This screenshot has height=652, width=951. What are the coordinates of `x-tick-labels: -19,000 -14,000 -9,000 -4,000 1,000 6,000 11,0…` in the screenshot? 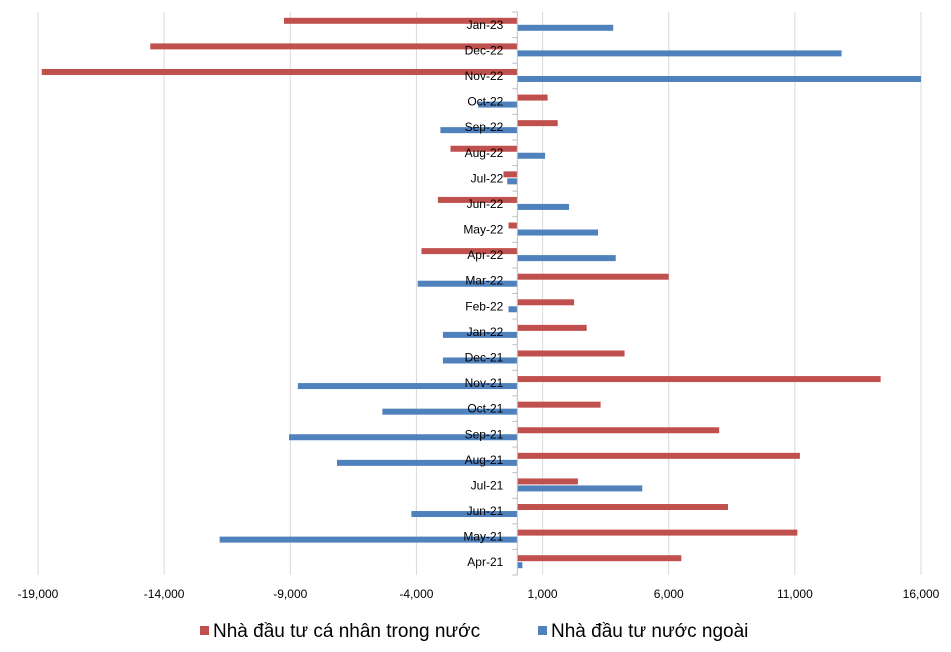 It's located at (479, 594).